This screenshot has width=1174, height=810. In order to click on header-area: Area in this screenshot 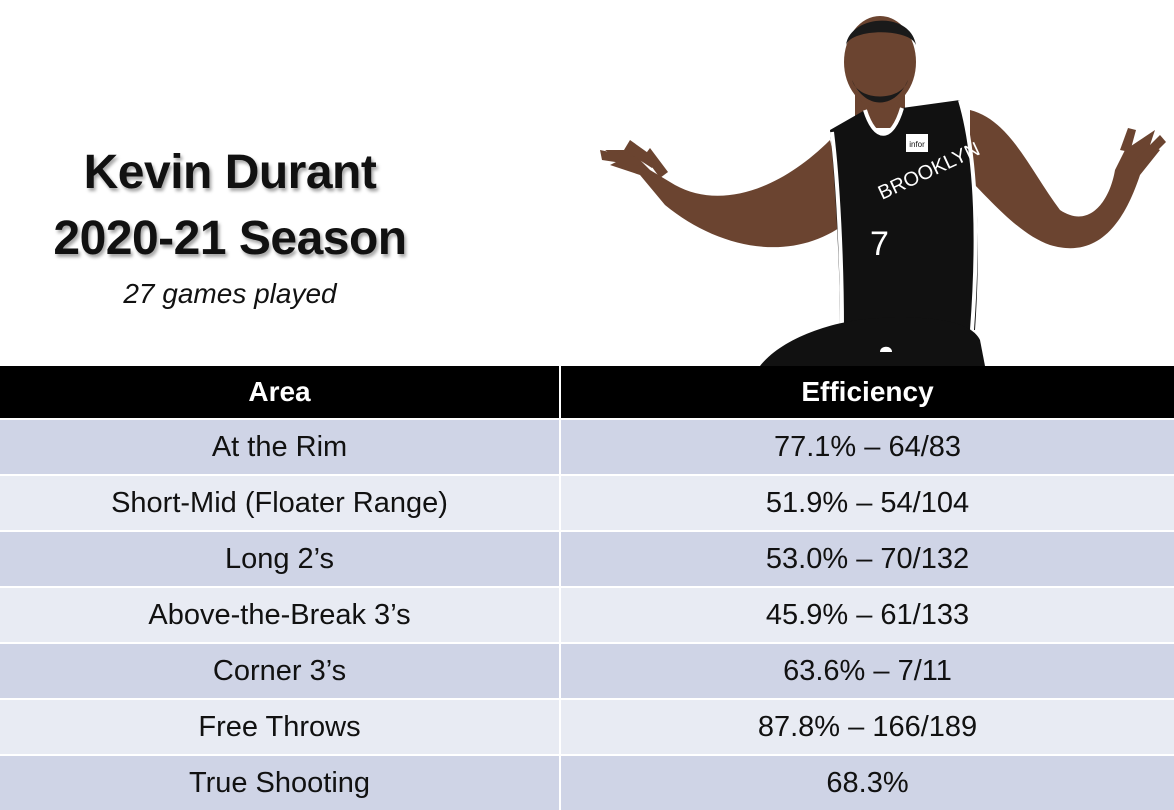, I will do `click(280, 393)`.